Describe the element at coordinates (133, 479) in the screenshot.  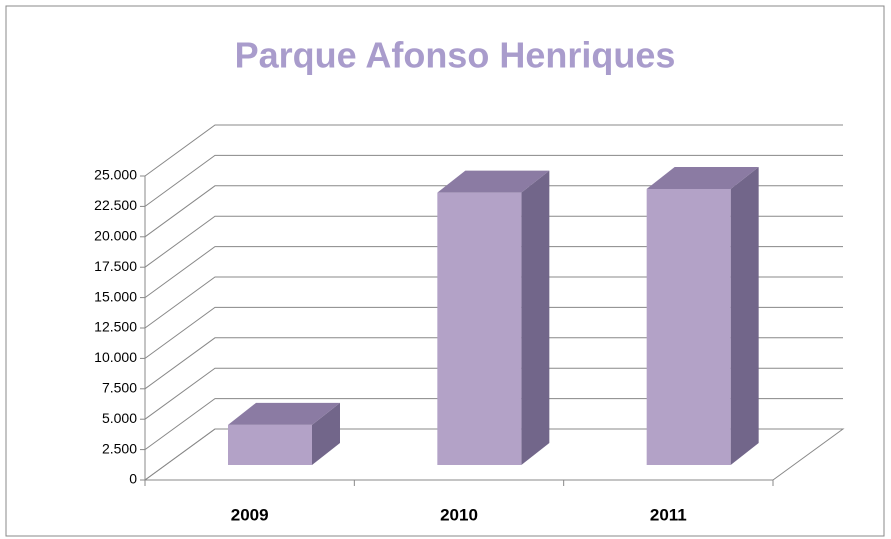
I see `y-tick-label: 0` at that location.